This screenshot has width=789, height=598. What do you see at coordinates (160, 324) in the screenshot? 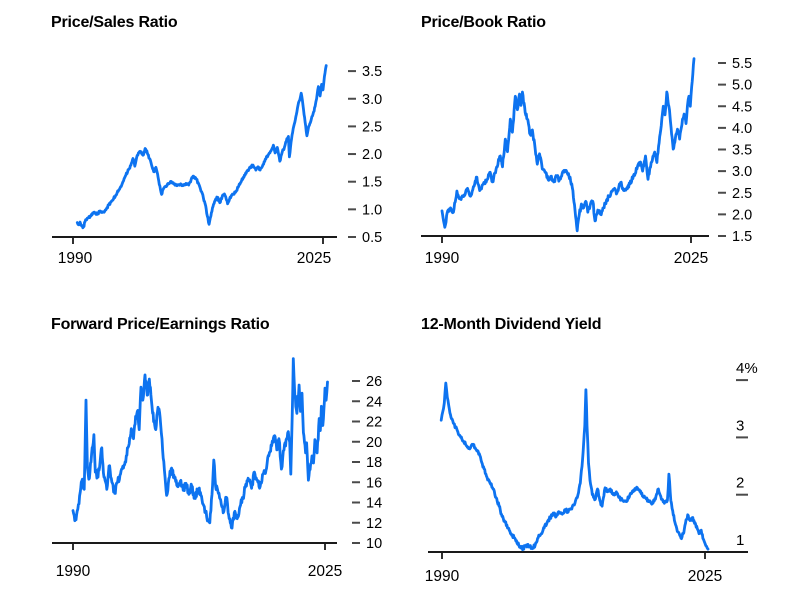
I see `chart-title-forward-pe: Forward Price/Earnings Ratio` at bounding box center [160, 324].